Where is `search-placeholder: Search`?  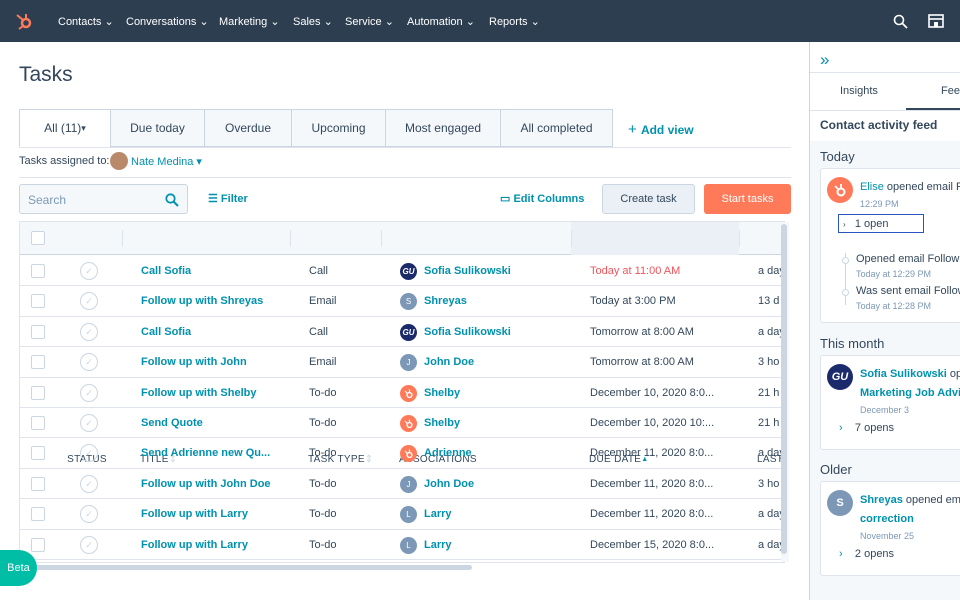 search-placeholder: Search is located at coordinates (47, 200).